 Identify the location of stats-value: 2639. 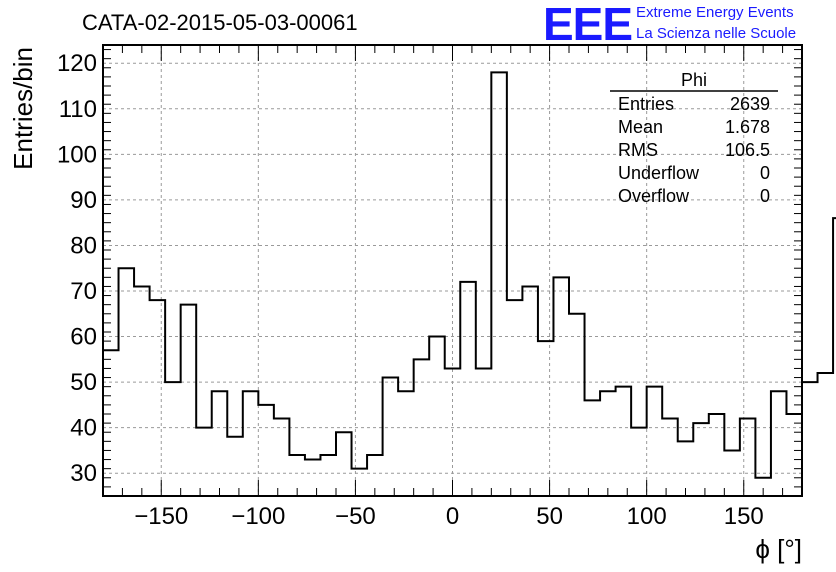
(750, 104).